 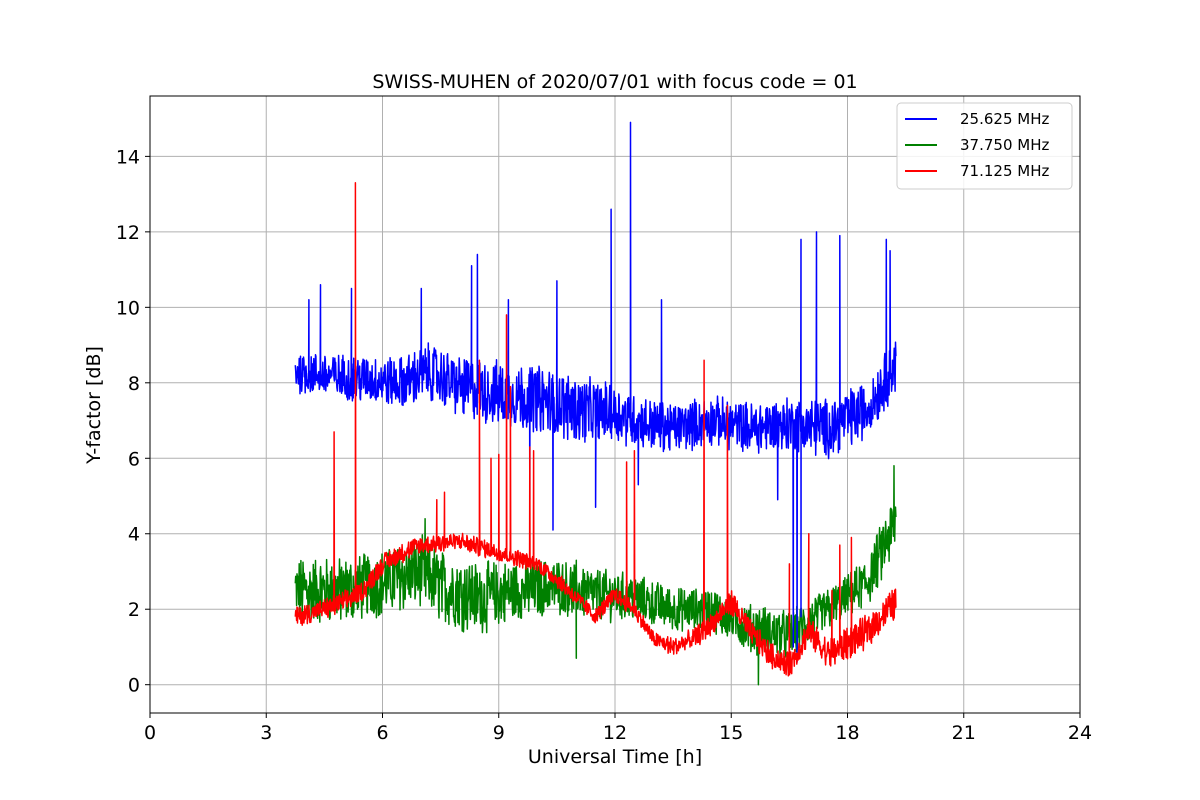 I want to click on x-tick-label: 3, so click(x=266, y=733).